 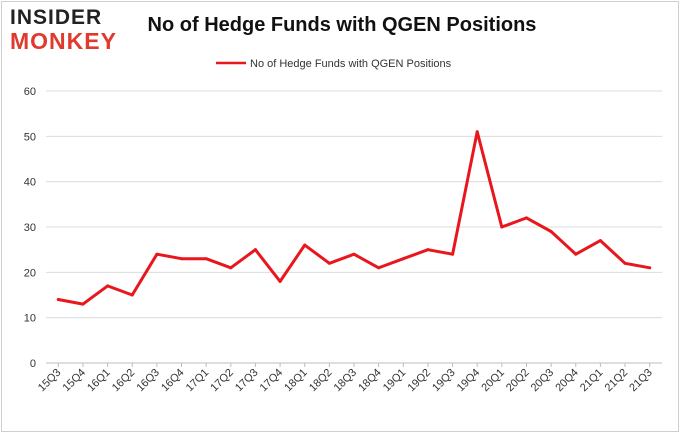 What do you see at coordinates (222, 381) in the screenshot?
I see `x-tick-label-17Q2: 17Q2` at bounding box center [222, 381].